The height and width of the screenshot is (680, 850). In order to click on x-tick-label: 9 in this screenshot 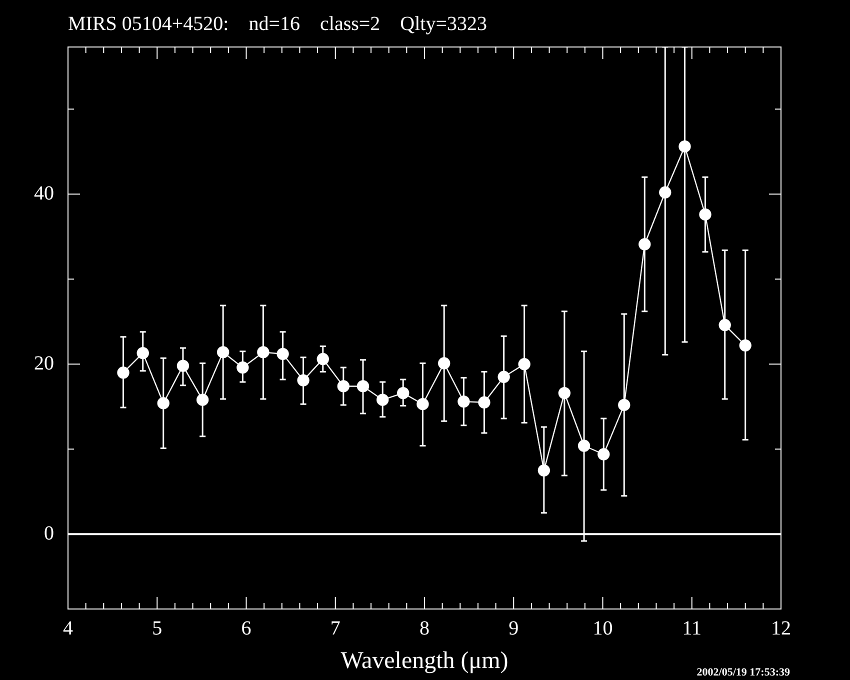, I will do `click(513, 628)`.